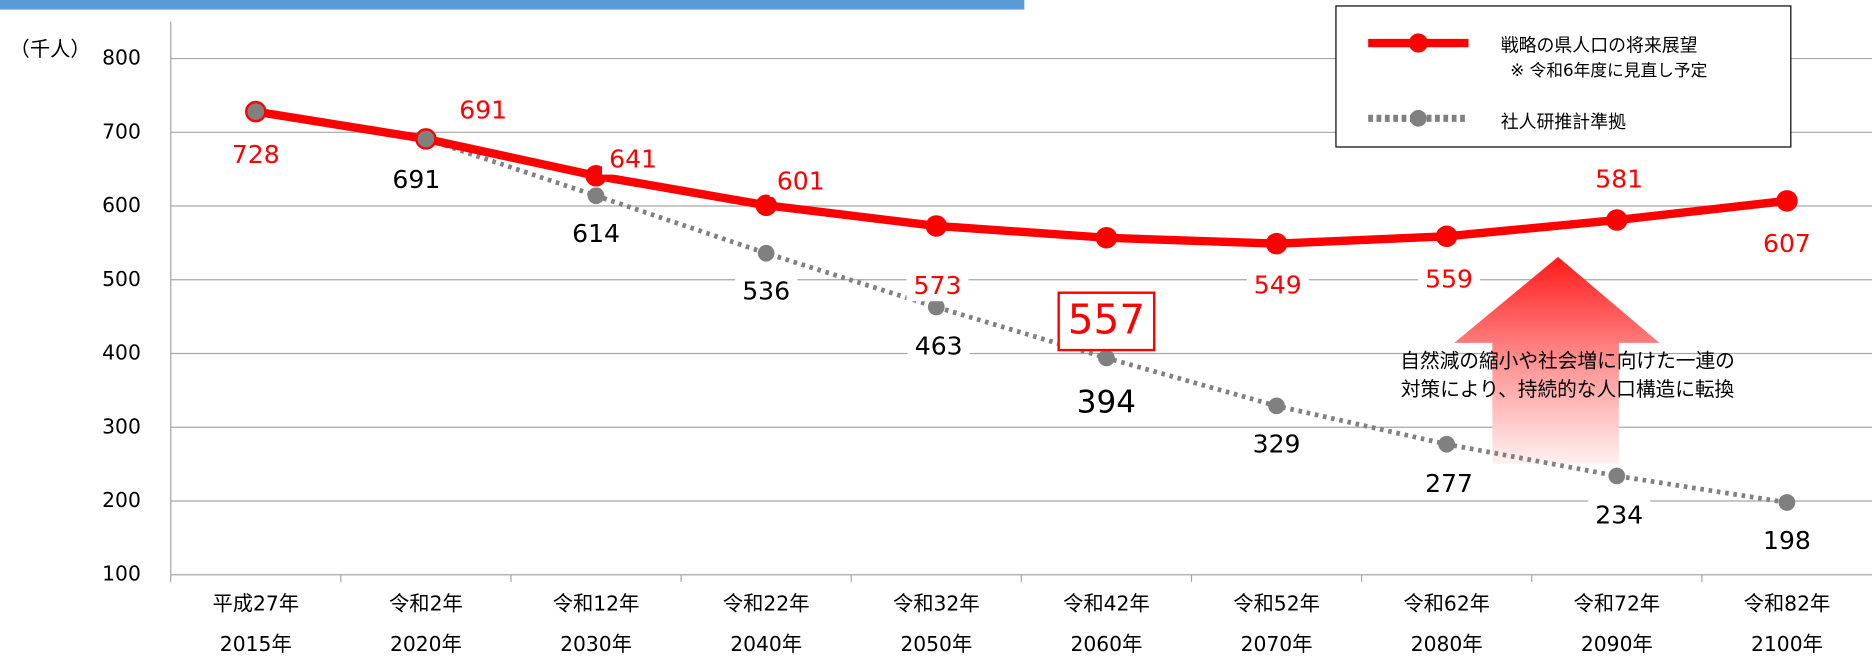 Image resolution: width=1872 pixels, height=656 pixels. What do you see at coordinates (1617, 644) in the screenshot?
I see `x-tick-label: 2090年` at bounding box center [1617, 644].